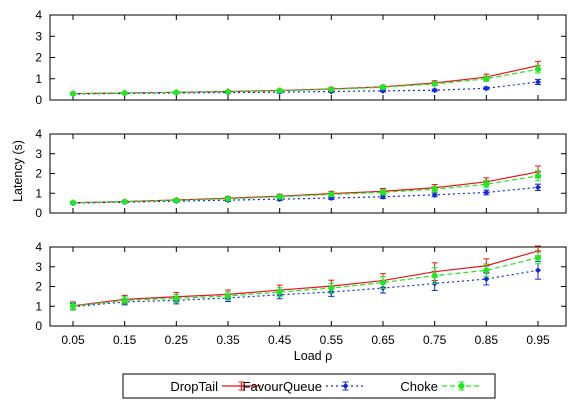  I want to click on x-tick-label: 0.85, so click(487, 340).